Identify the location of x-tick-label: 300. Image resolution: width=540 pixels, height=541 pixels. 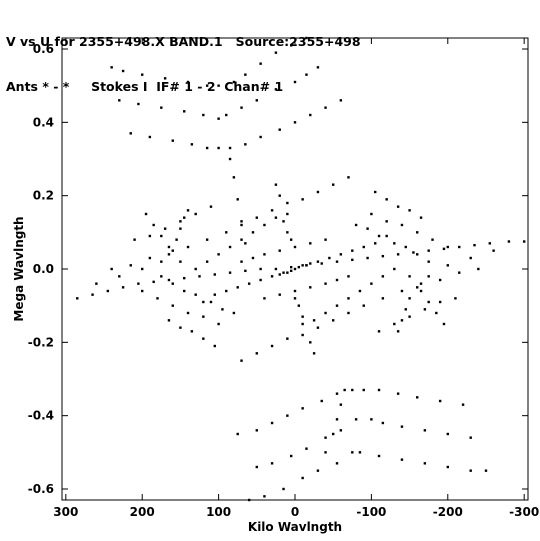
(65, 512).